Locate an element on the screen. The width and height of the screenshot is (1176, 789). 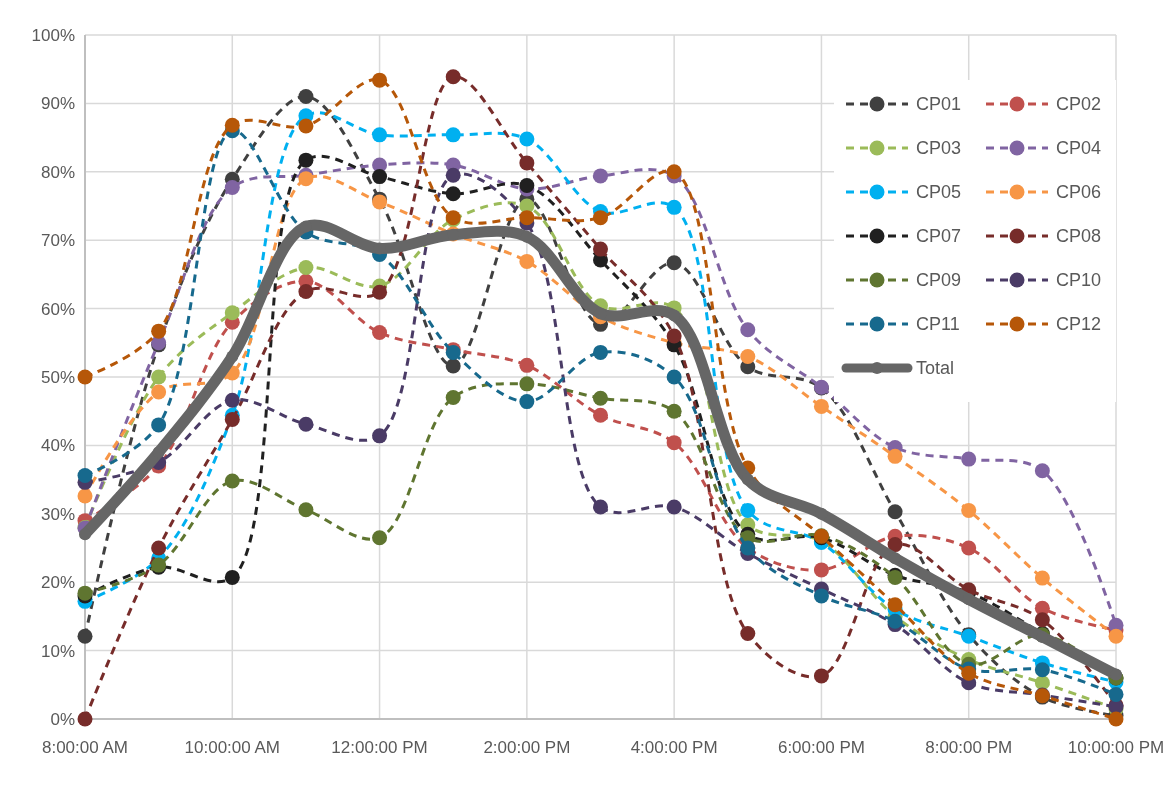
y-tick-label: 40% is located at coordinates (57, 446).